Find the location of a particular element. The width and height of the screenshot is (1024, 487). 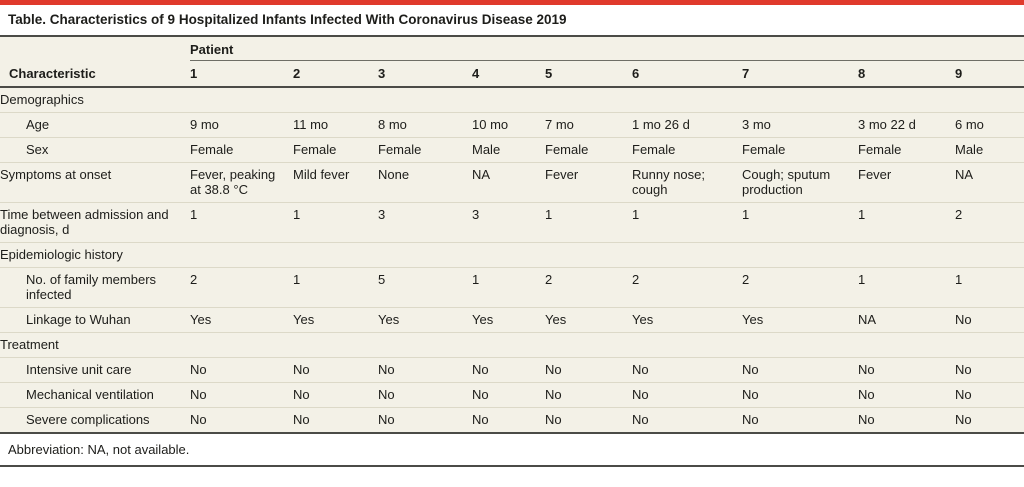

section-header-label: Epidemiologic history is located at coordinates (512, 255).